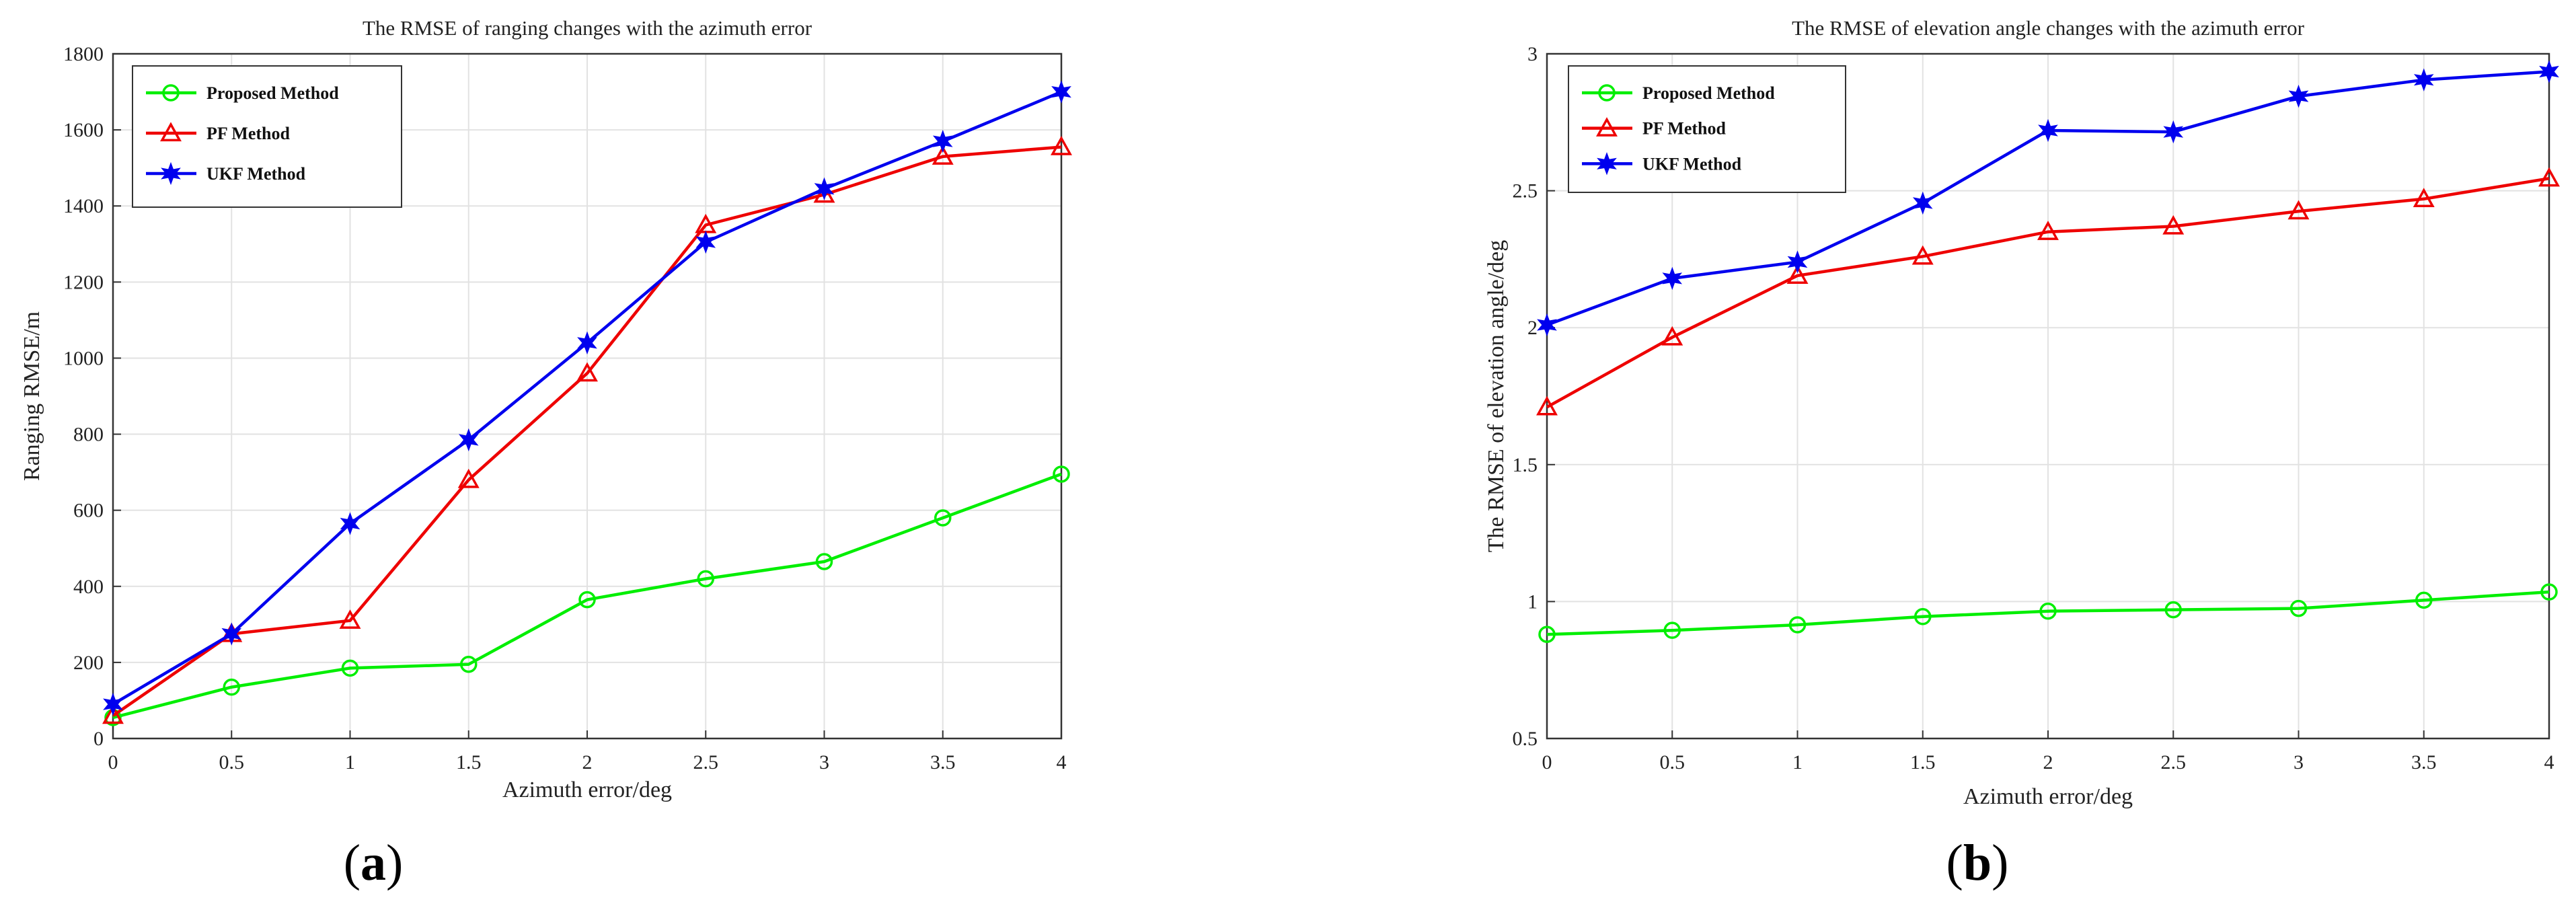 The image size is (2576, 910). What do you see at coordinates (83, 130) in the screenshot?
I see `y-tick-label: 1600` at bounding box center [83, 130].